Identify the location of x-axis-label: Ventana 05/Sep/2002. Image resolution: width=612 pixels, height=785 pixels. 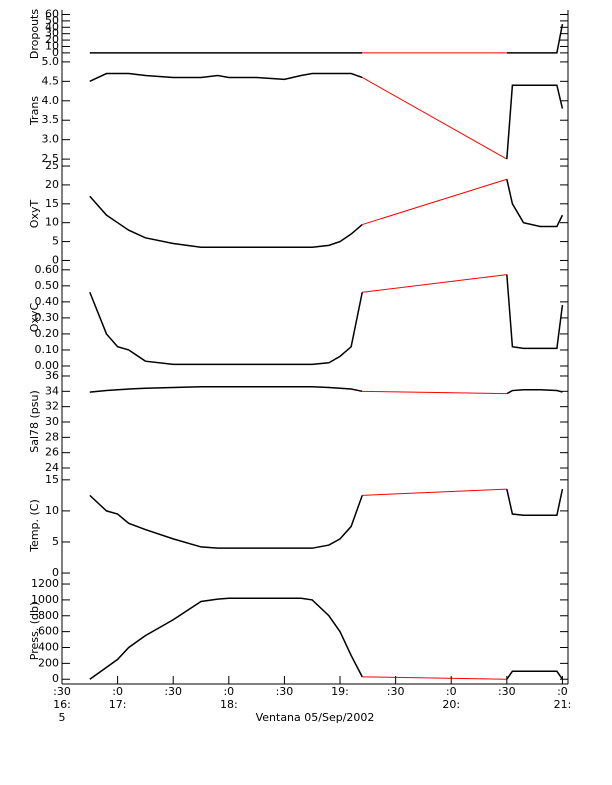
(315, 717).